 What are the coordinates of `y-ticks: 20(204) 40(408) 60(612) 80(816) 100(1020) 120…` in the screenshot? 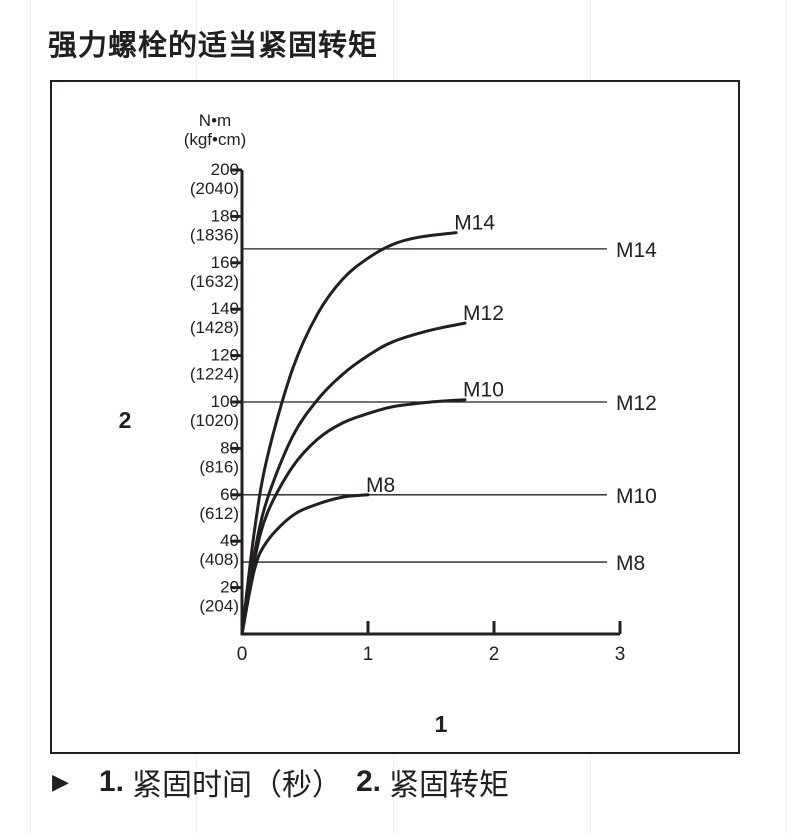 It's located at (216, 388).